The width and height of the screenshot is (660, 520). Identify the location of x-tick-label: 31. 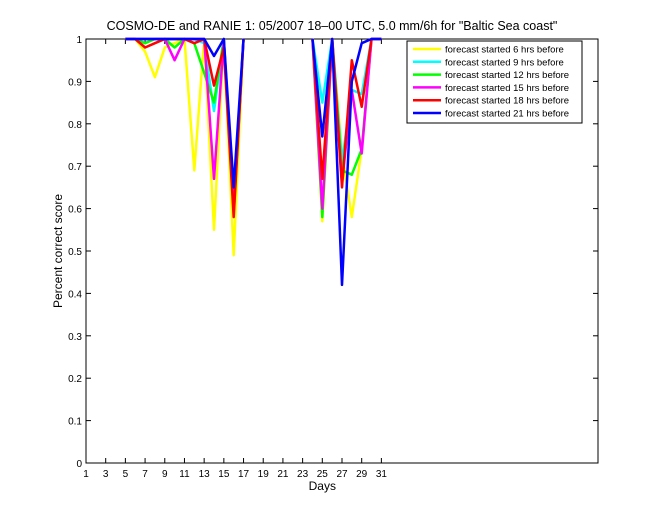
(382, 474).